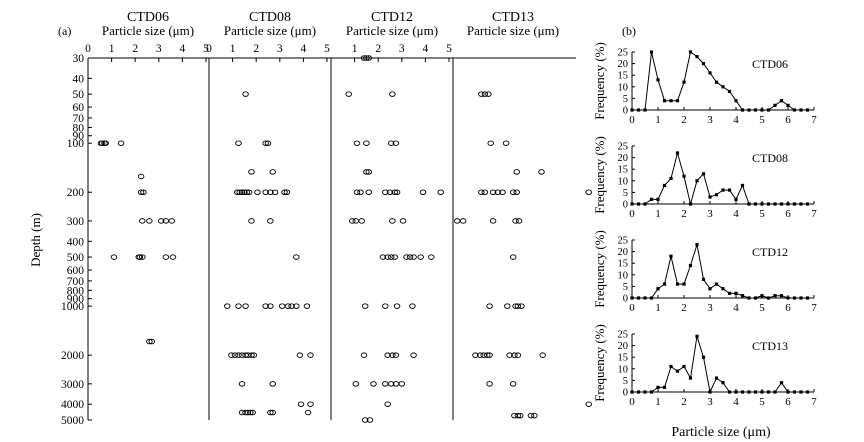 The height and width of the screenshot is (442, 864). What do you see at coordinates (629, 31) in the screenshot?
I see `panel-b-label: (b)` at bounding box center [629, 31].